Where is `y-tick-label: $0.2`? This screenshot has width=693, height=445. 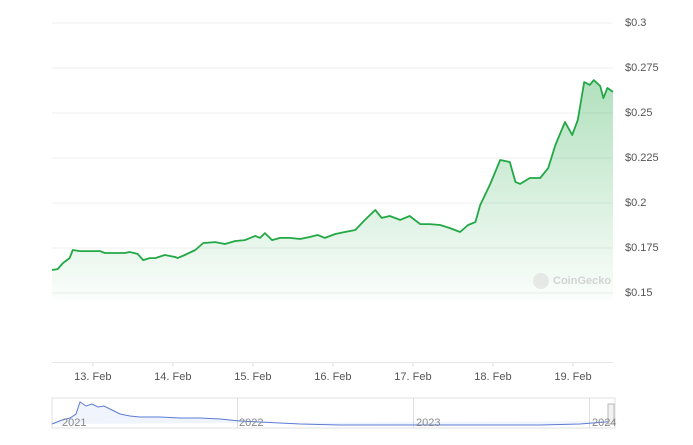
y-tick-label: $0.2 is located at coordinates (635, 203).